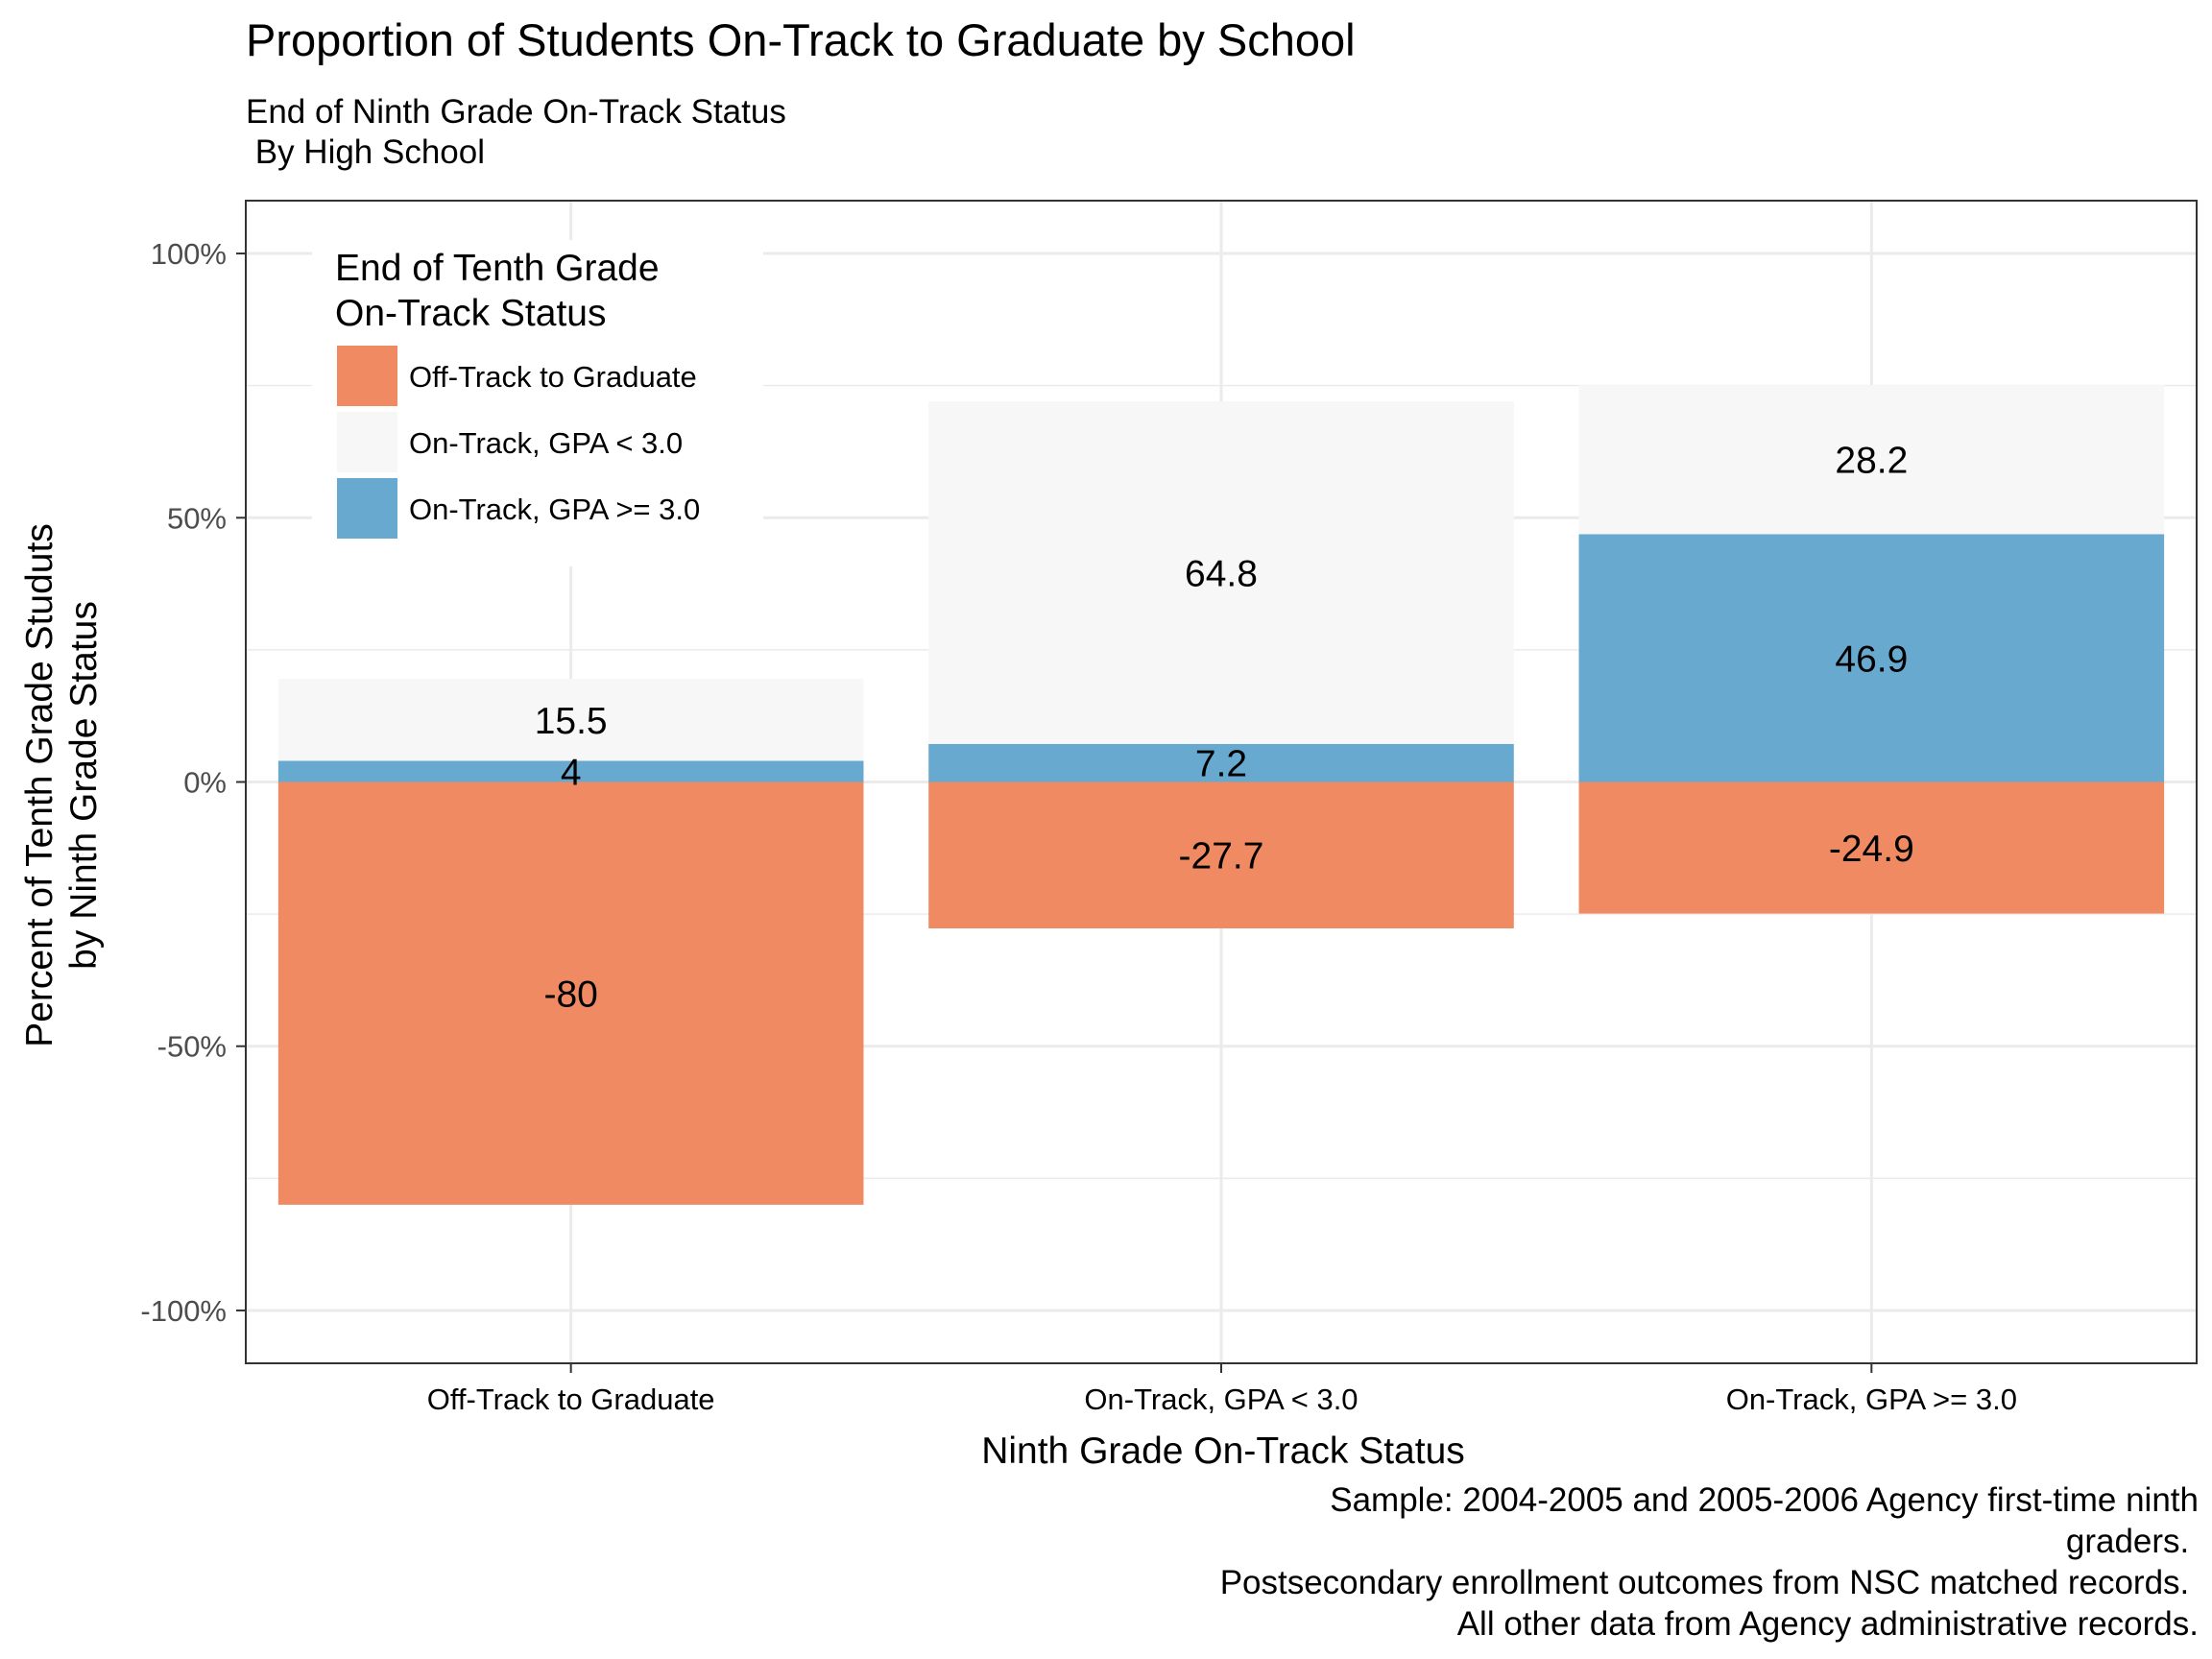  I want to click on chart-subtitle-line-1: End of Ninth Grade On-Track Status, so click(516, 112).